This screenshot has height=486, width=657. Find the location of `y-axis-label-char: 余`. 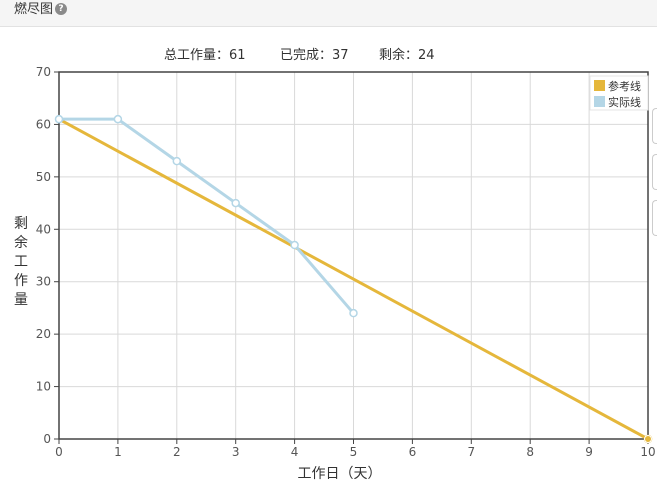

y-axis-label-char: 余 is located at coordinates (21, 242).